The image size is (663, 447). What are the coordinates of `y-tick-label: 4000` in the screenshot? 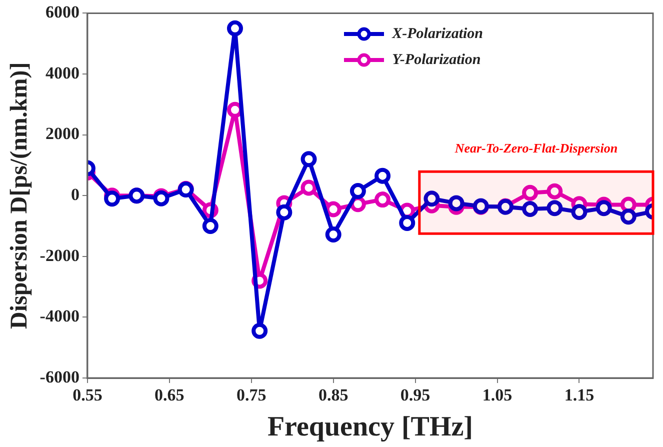 It's located at (62, 72).